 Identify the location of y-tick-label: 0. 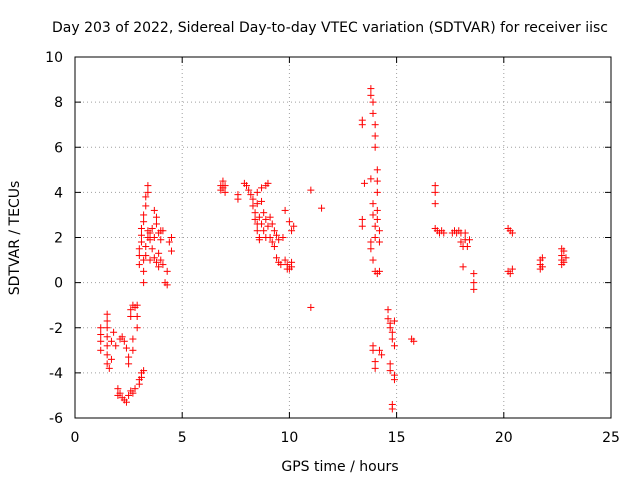
(58, 284).